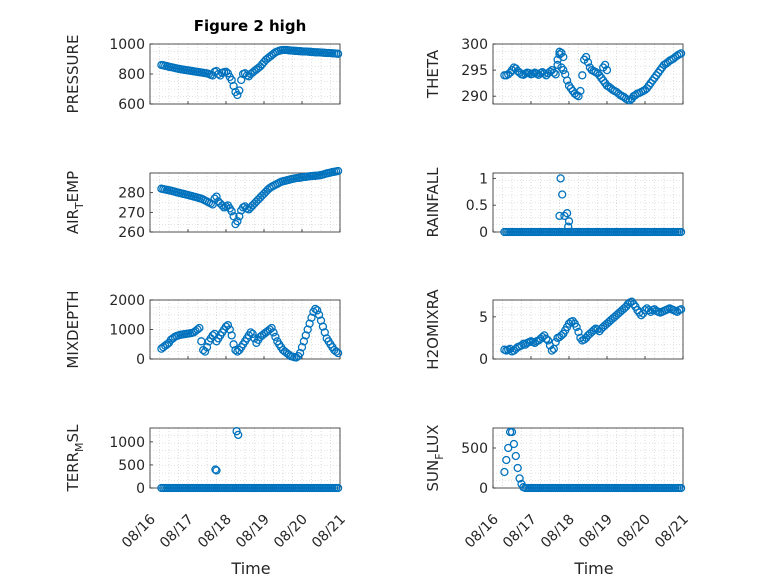 This screenshot has width=778, height=583. Describe the element at coordinates (558, 532) in the screenshot. I see `x-tick-label: 08/18` at that location.